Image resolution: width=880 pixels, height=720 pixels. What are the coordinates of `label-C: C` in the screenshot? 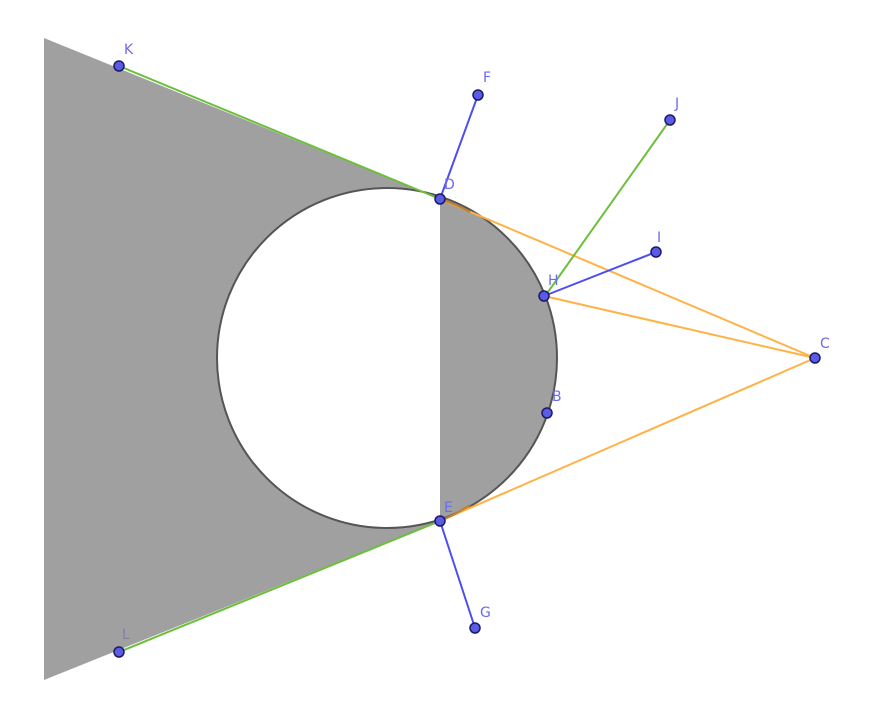 It's located at (825, 344).